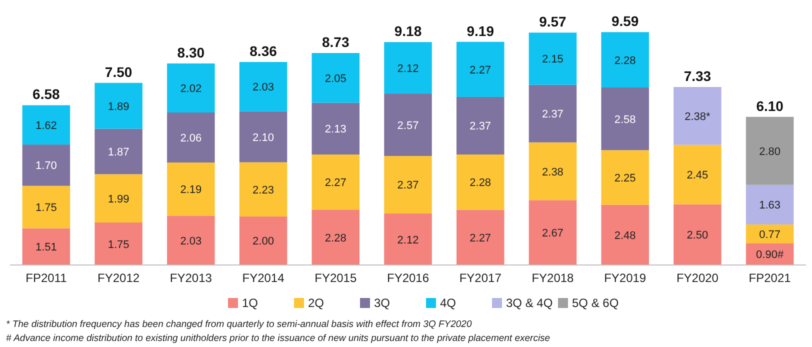 This screenshot has width=812, height=347. I want to click on data-label: 0.77, so click(770, 234).